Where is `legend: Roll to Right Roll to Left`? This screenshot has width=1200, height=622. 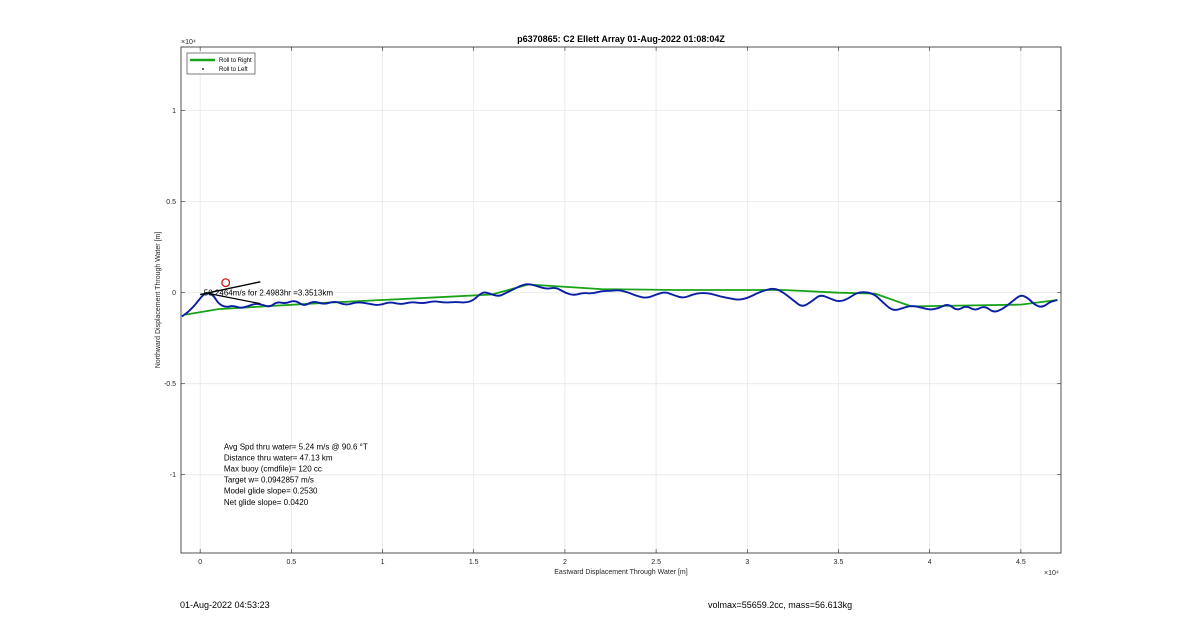 legend: Roll to Right Roll to Left is located at coordinates (221, 63).